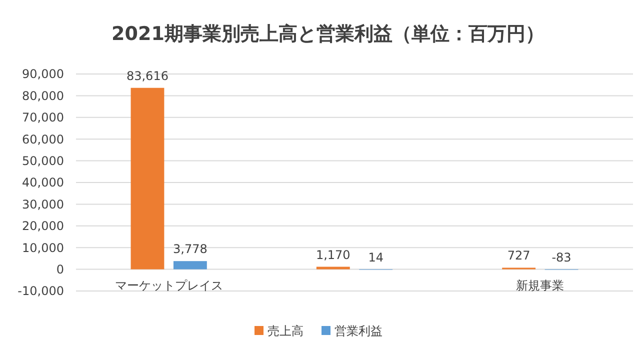 The image size is (640, 345). Describe the element at coordinates (43, 117) in the screenshot. I see `y-tick-label: 70,000` at that location.